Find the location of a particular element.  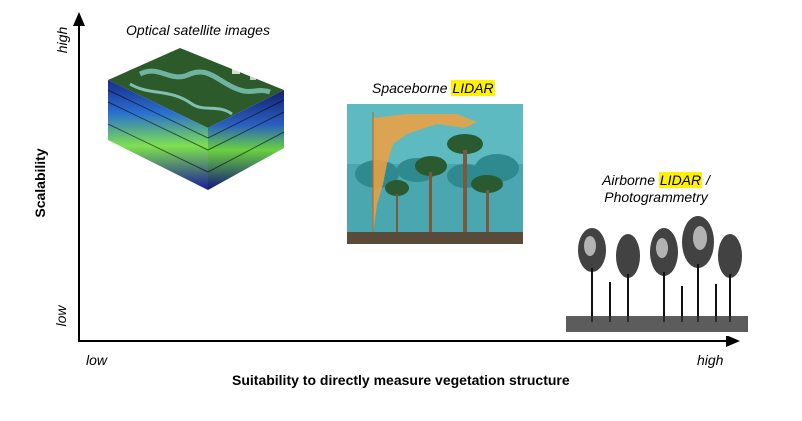

spaceborne-caption-prefix: Spaceborne is located at coordinates (412, 88).